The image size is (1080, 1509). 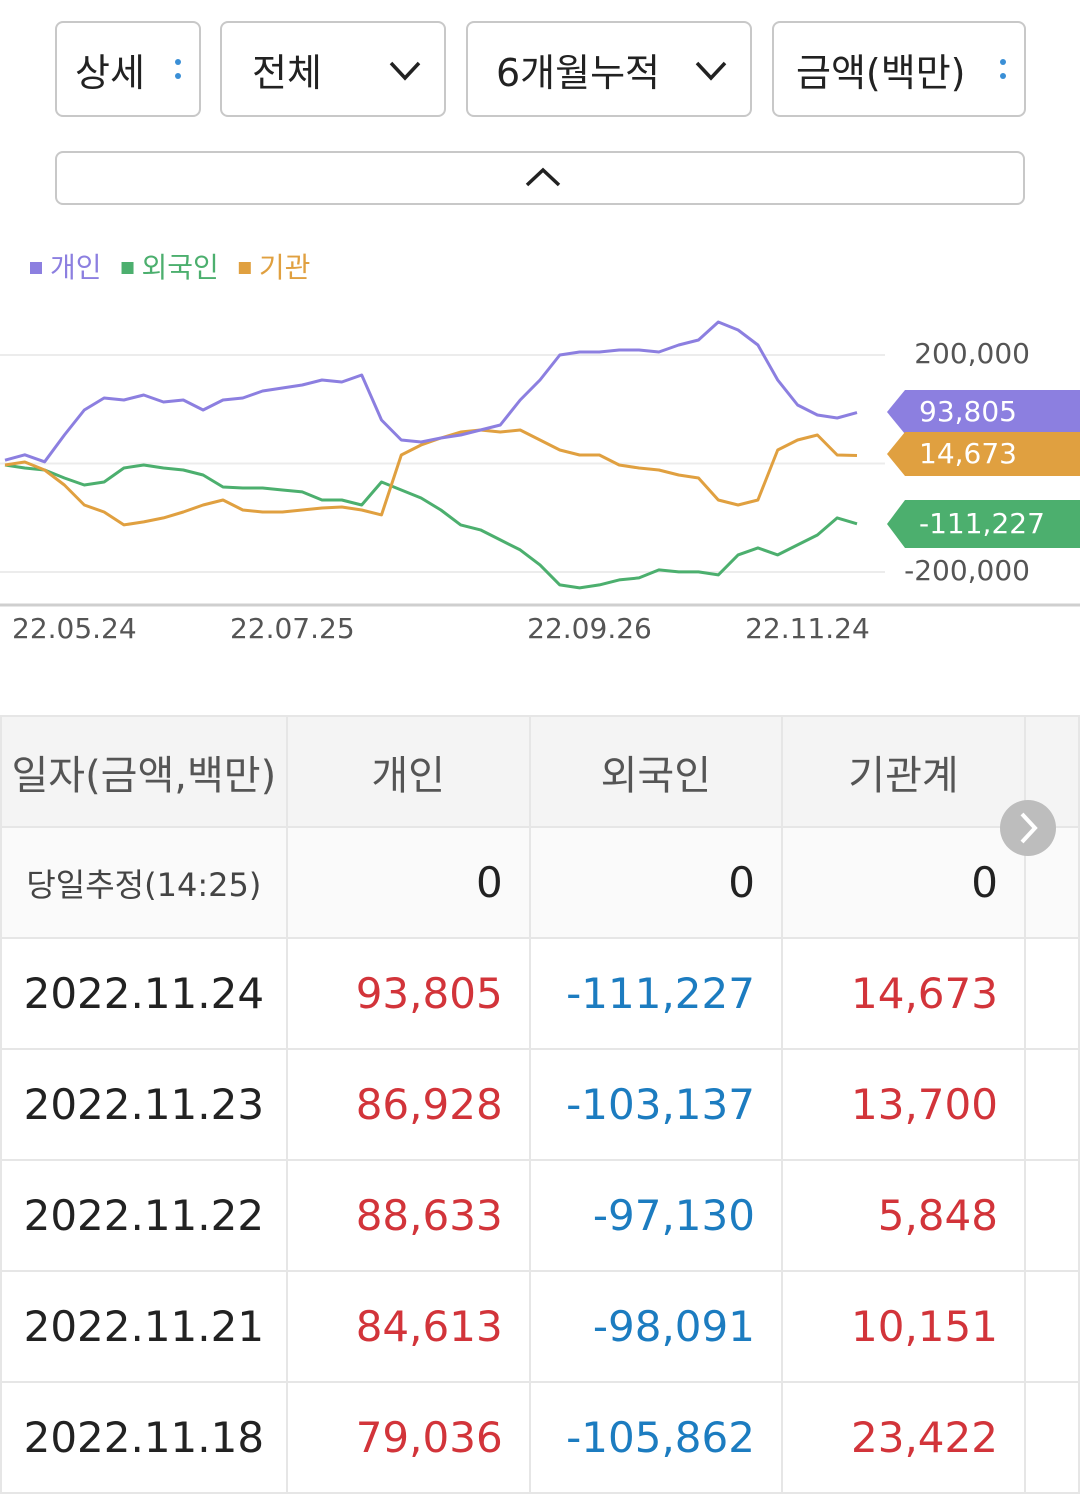 I want to click on end-value-label: -111,227, so click(x=982, y=523).